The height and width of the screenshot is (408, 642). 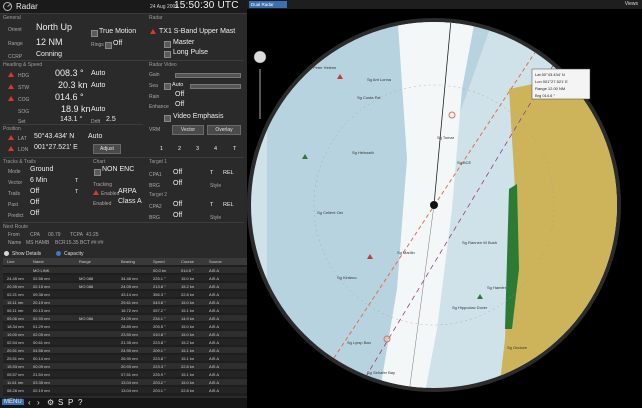 I want to click on menu-button: MENU, so click(x=13, y=402).